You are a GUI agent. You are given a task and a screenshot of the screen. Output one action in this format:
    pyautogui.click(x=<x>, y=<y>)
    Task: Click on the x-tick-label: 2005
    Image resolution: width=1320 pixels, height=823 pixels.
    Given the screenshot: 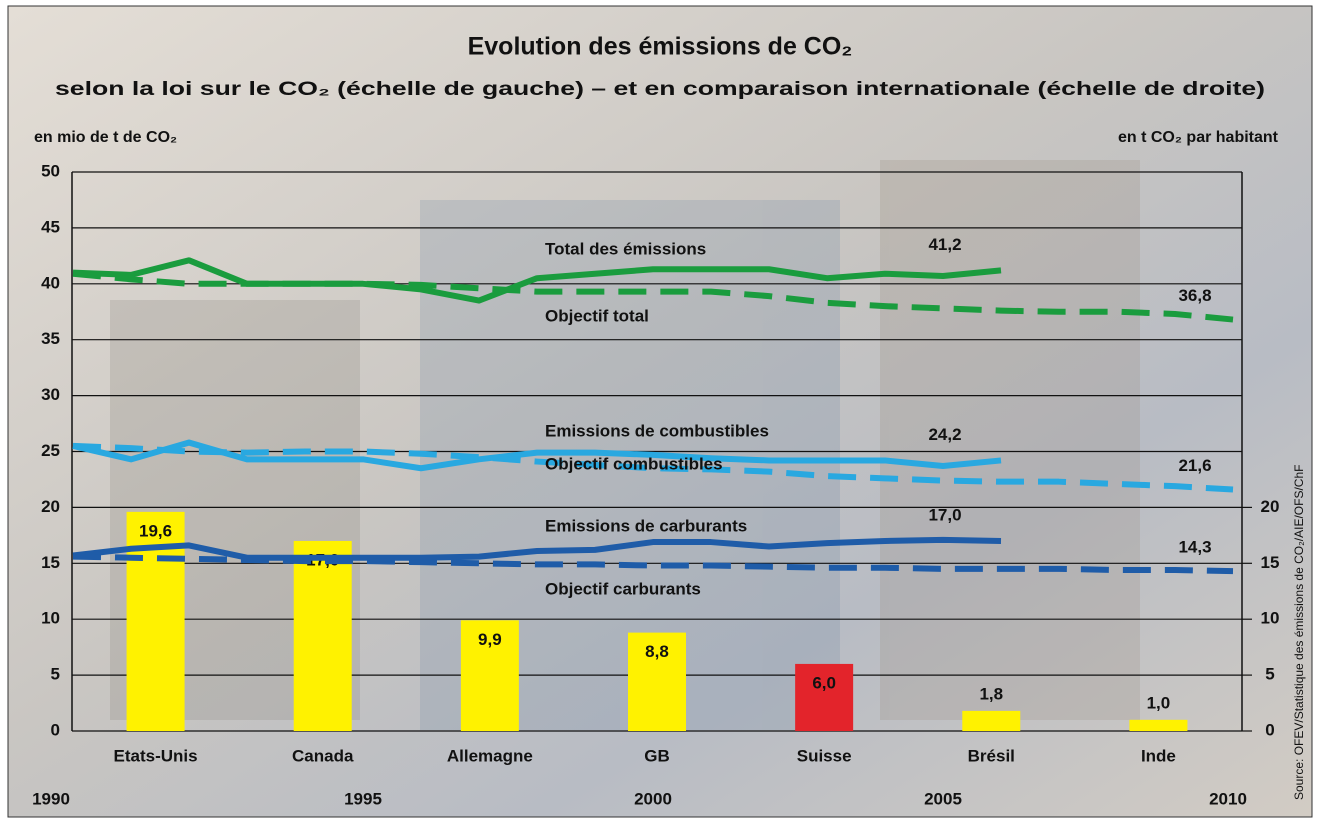 What is the action you would take?
    pyautogui.click(x=943, y=798)
    